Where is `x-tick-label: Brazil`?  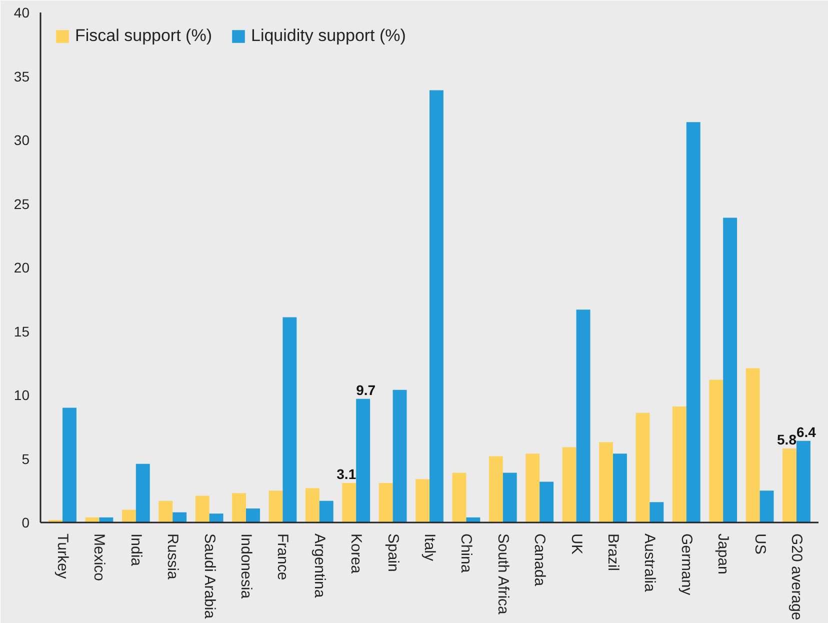 x-tick-label: Brazil is located at coordinates (613, 553).